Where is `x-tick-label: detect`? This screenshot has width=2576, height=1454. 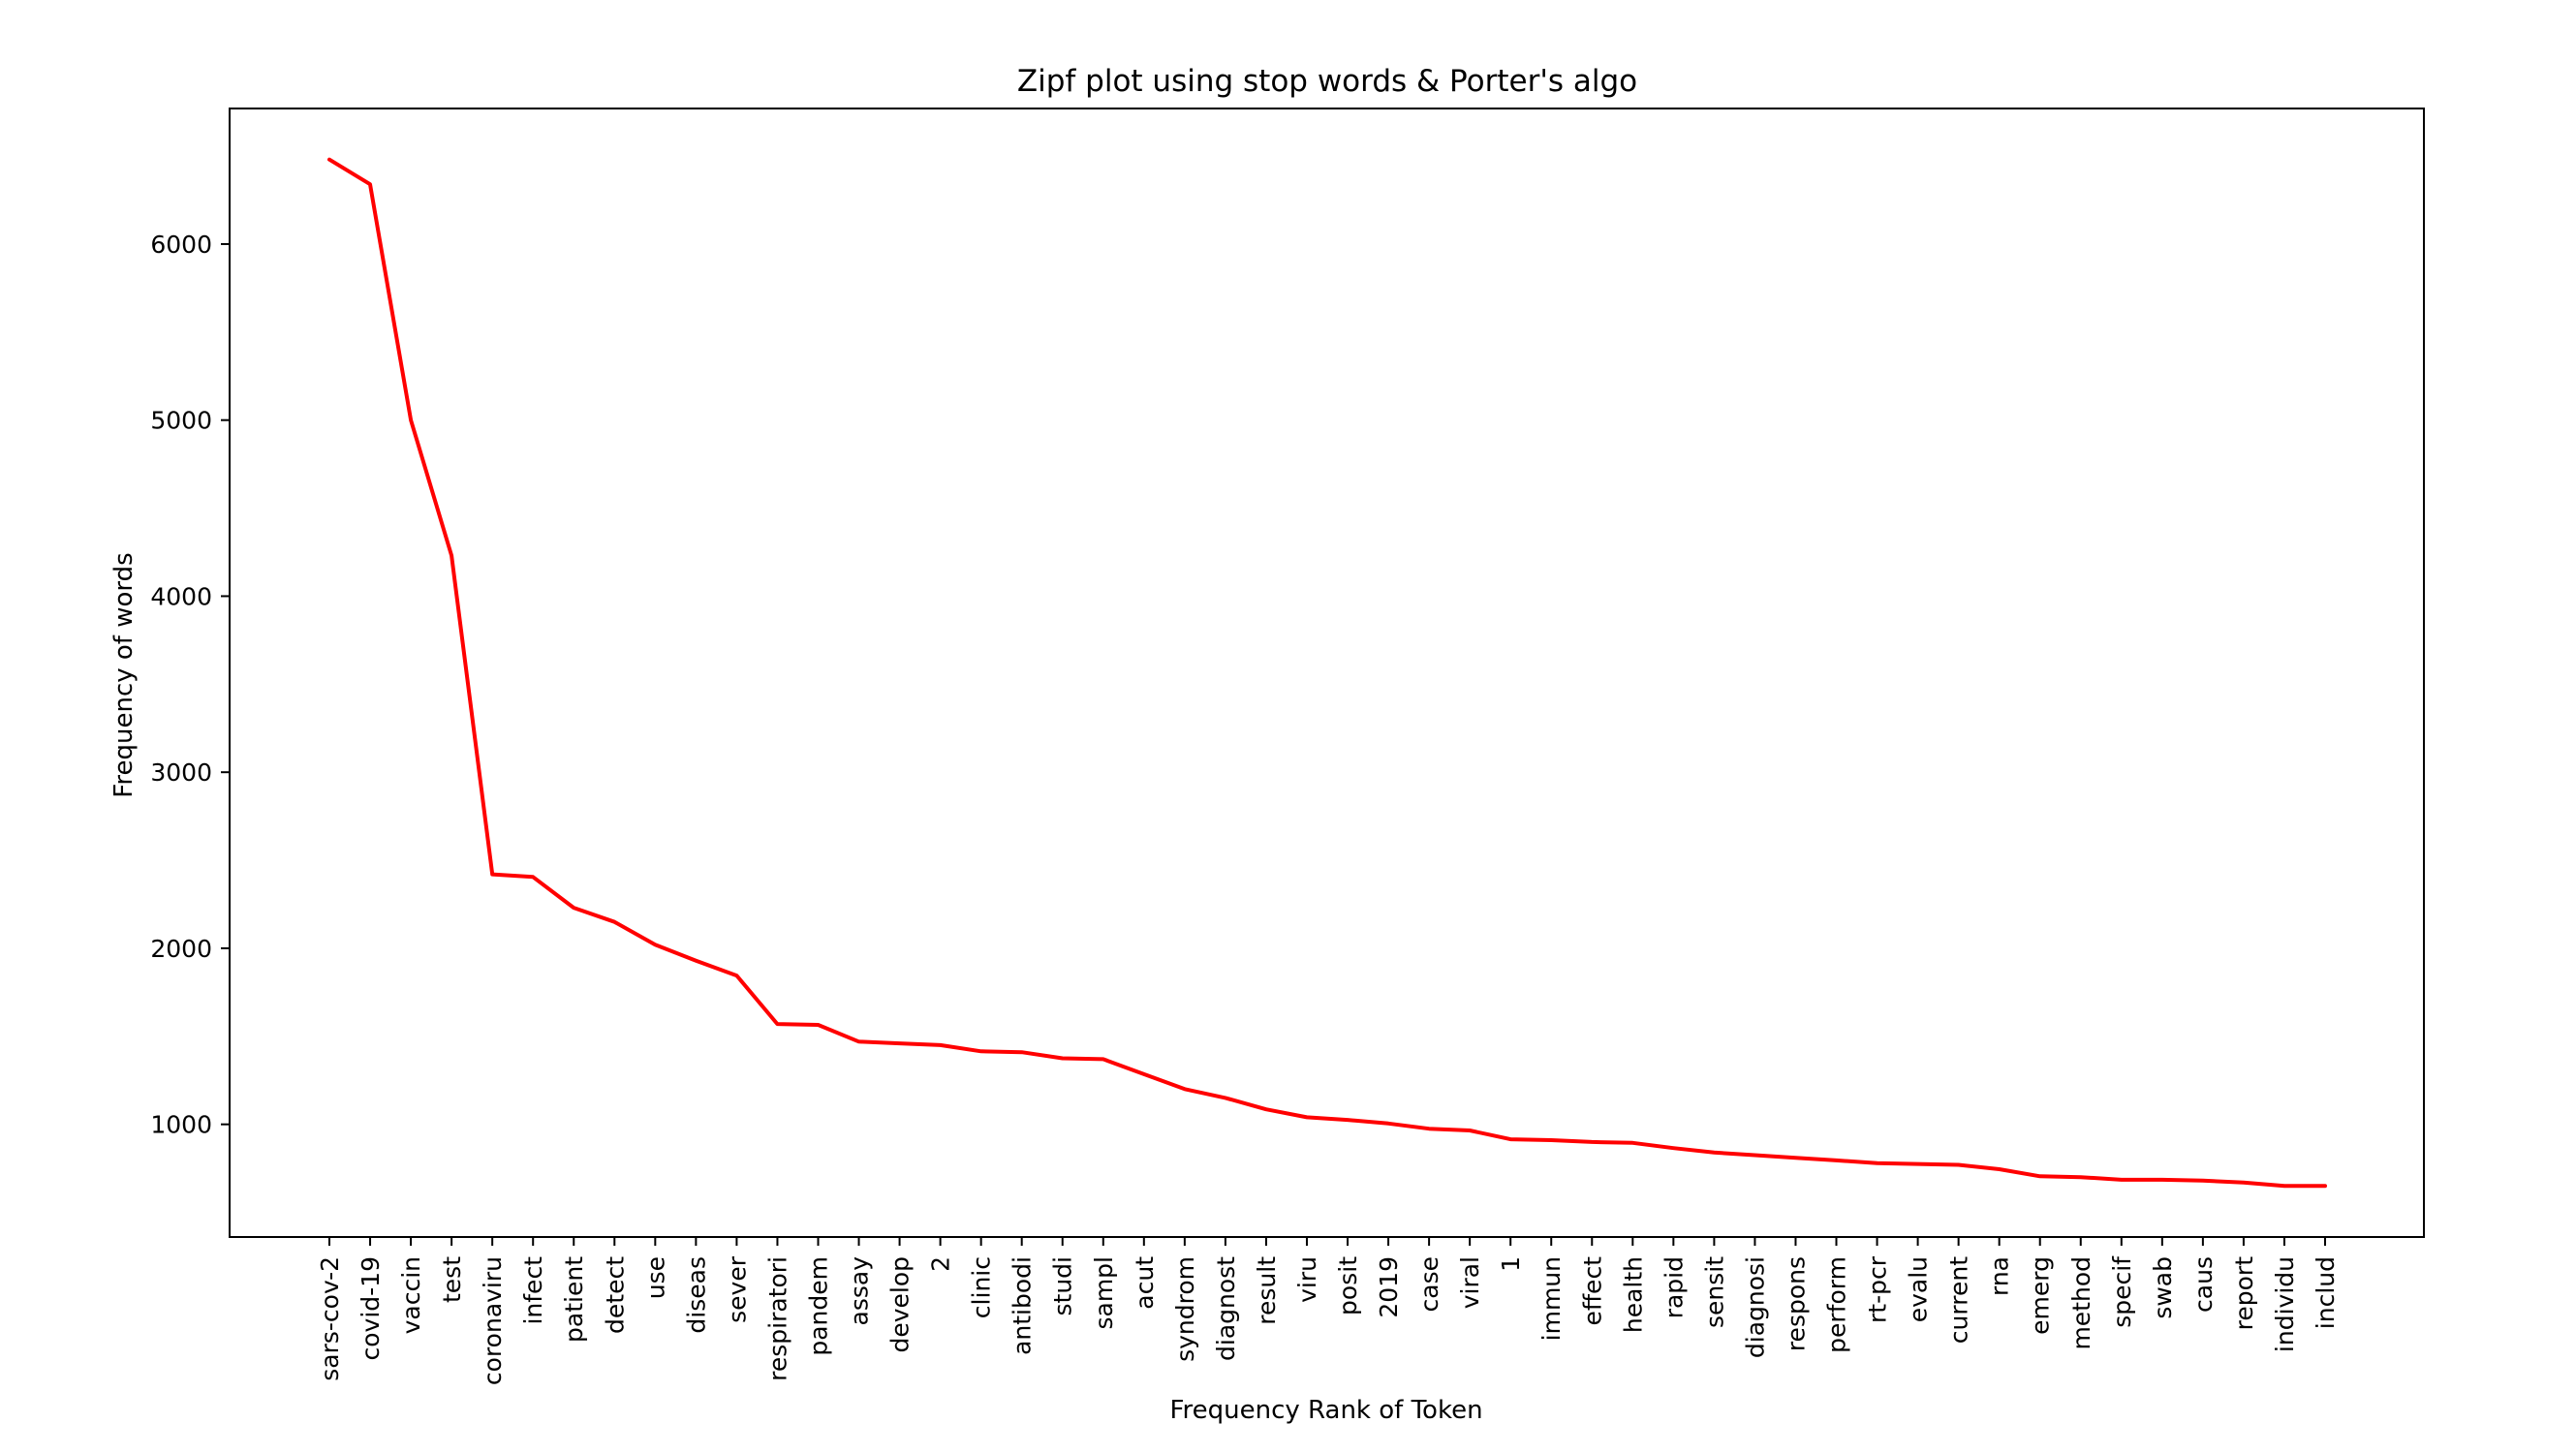
x-tick-label: detect is located at coordinates (615, 1295).